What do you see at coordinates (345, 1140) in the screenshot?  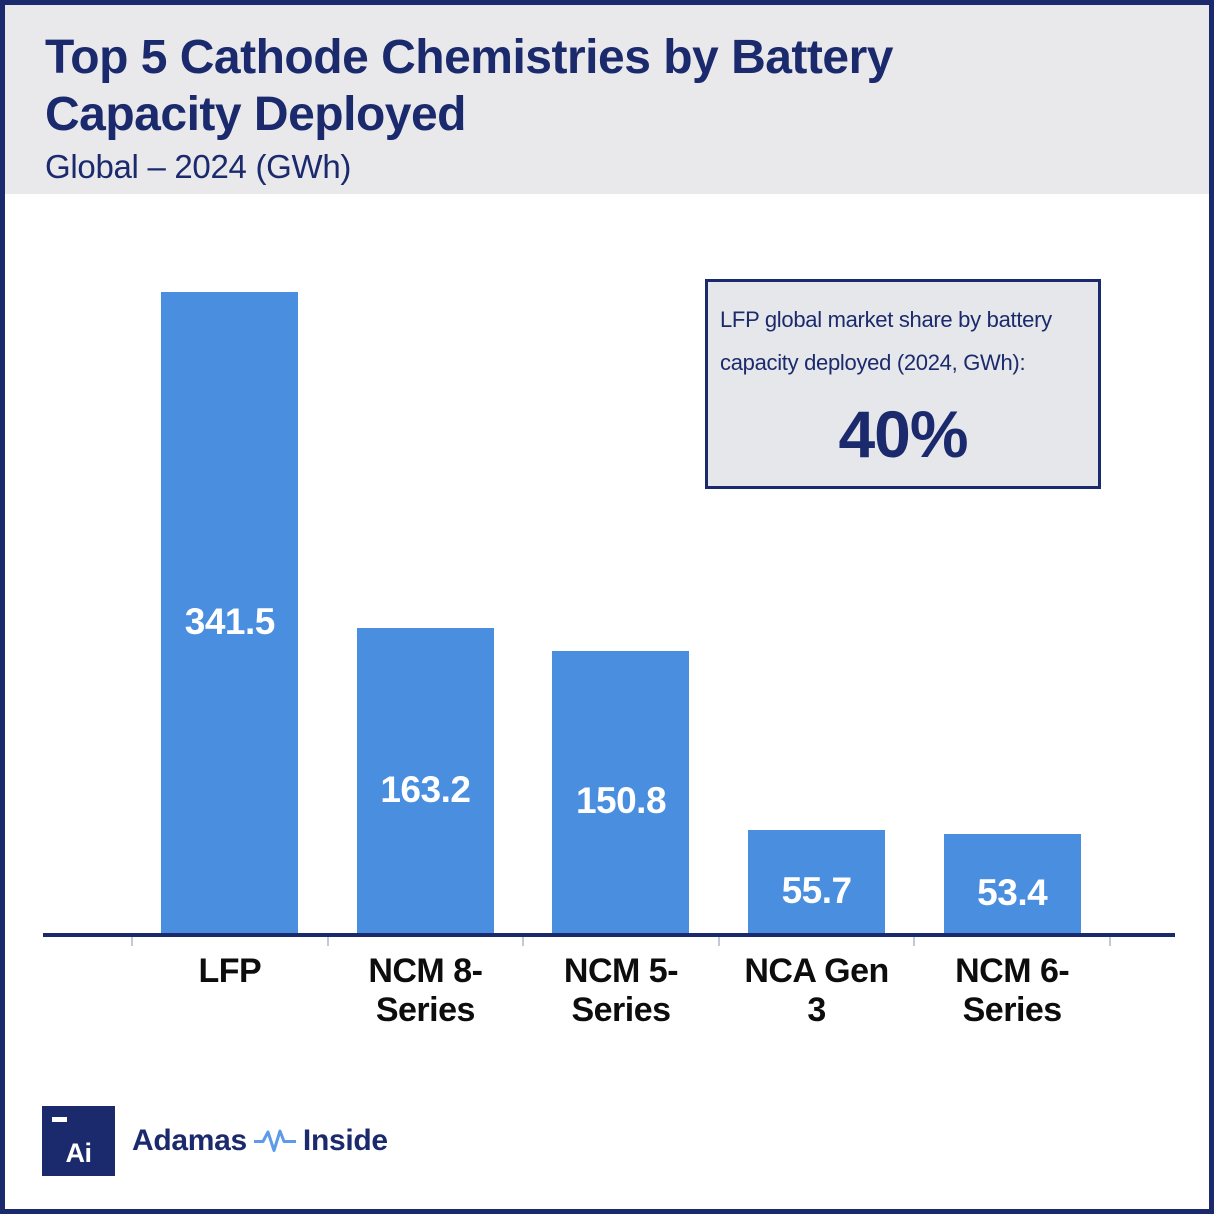 I see `brand-name-right: Inside` at bounding box center [345, 1140].